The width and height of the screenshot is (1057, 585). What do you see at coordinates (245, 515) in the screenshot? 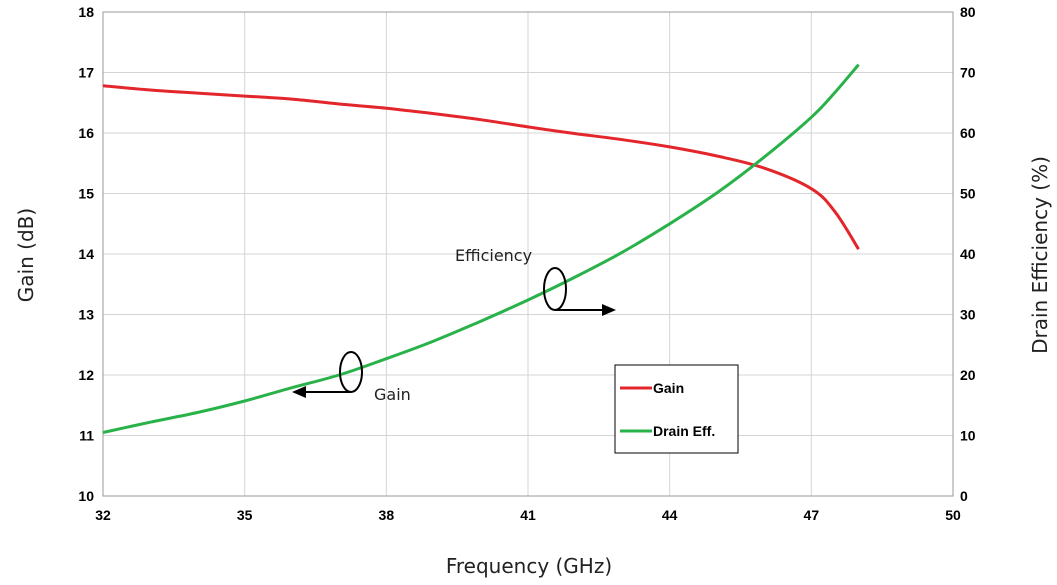
I see `x-tick-label: 35` at bounding box center [245, 515].